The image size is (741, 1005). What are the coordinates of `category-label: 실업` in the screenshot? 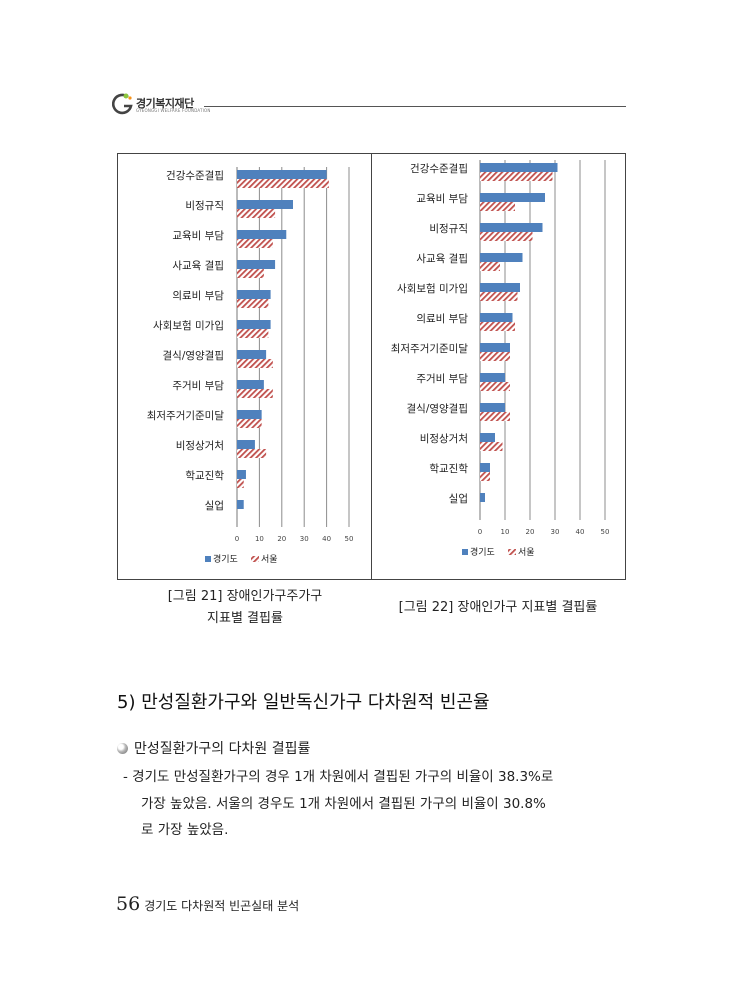 It's located at (458, 498).